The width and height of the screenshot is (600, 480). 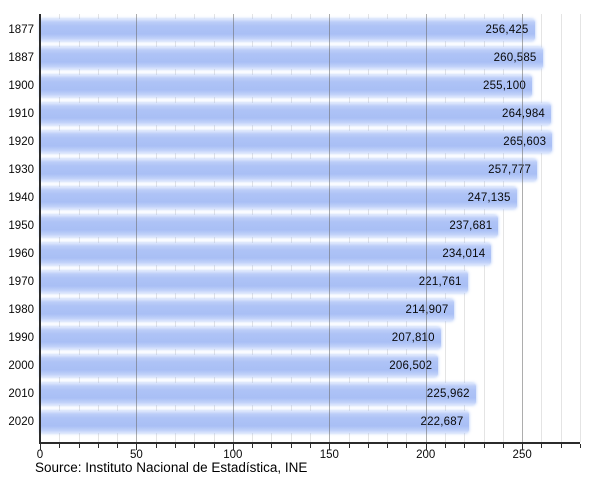 What do you see at coordinates (254, 282) in the screenshot?
I see `bar: 221,761` at bounding box center [254, 282].